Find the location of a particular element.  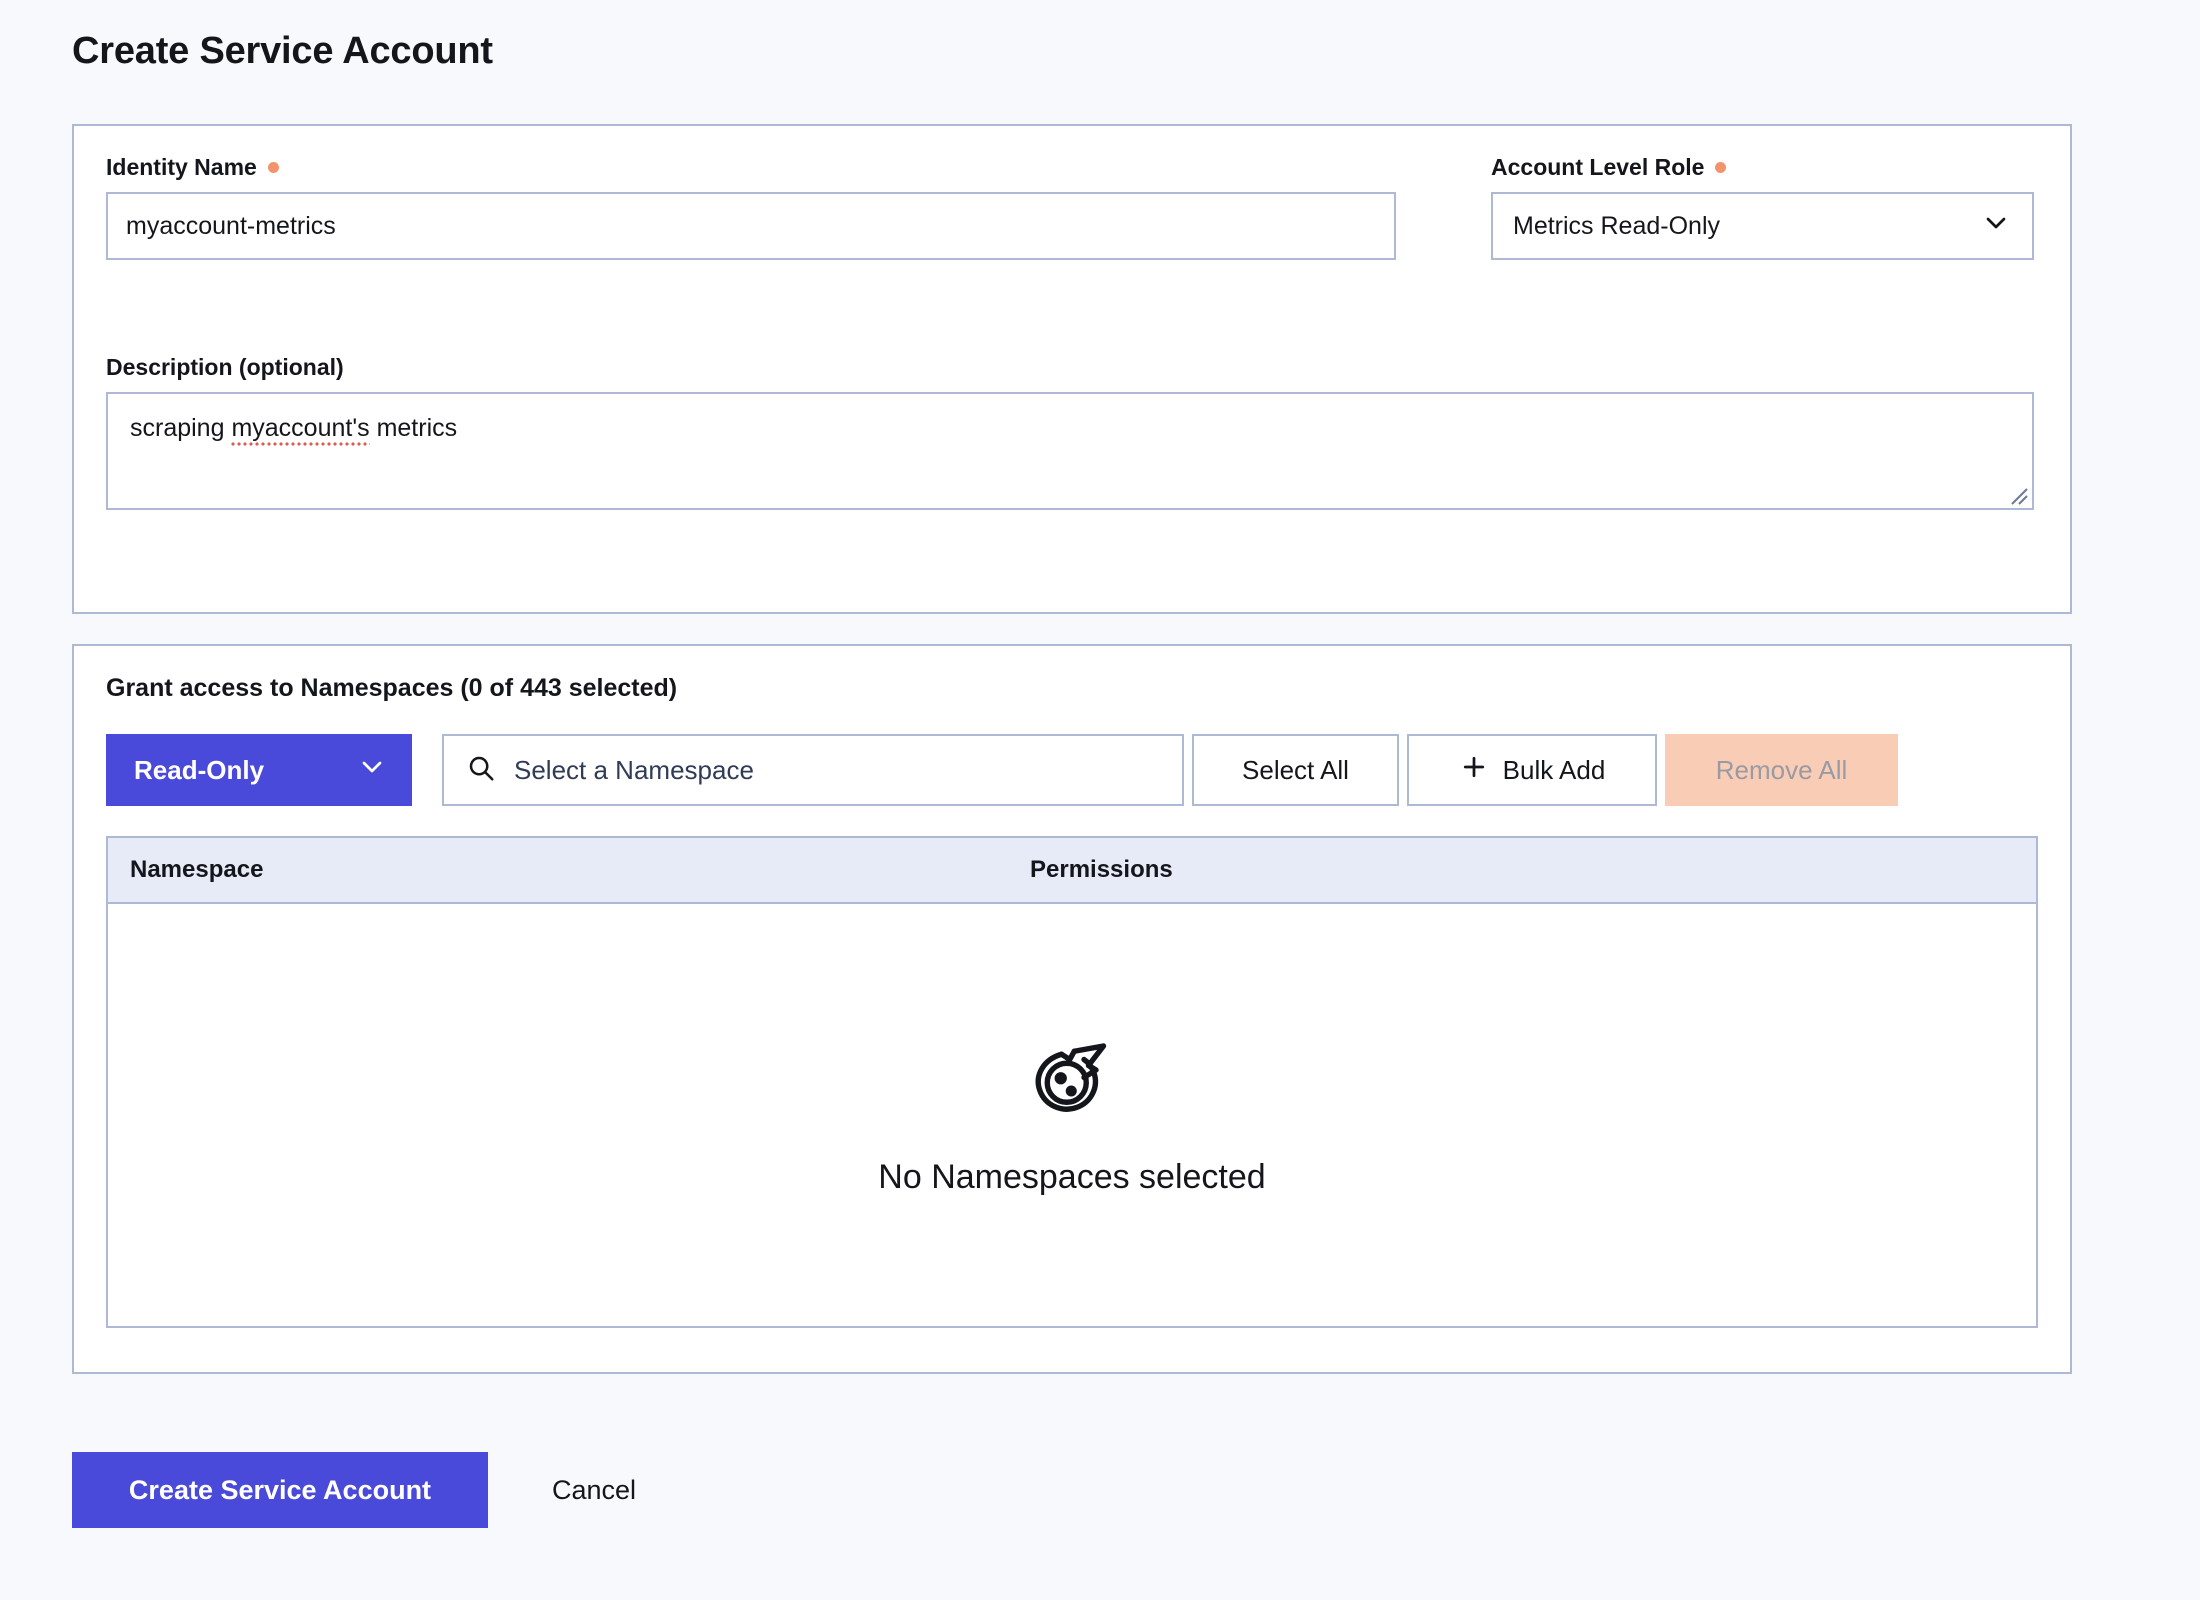

permission-level-value: Read-Only is located at coordinates (199, 769).